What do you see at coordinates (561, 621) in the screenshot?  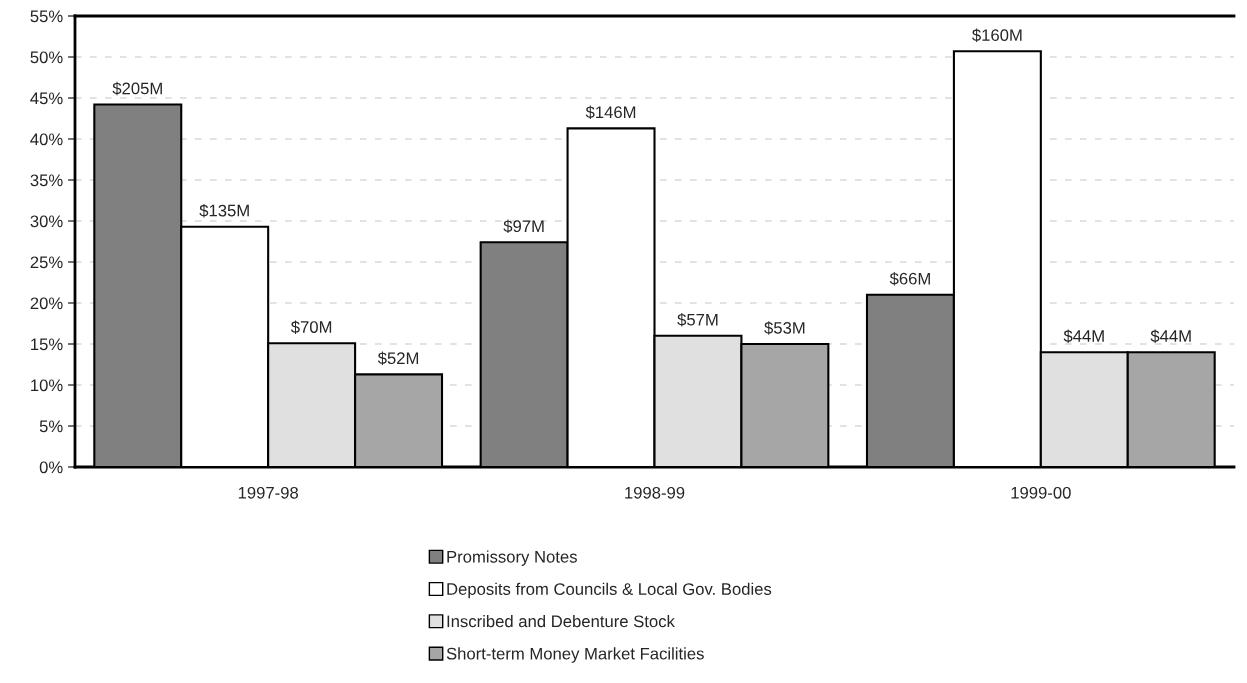 I see `legend-label: Inscribed and Debenture Stock` at bounding box center [561, 621].